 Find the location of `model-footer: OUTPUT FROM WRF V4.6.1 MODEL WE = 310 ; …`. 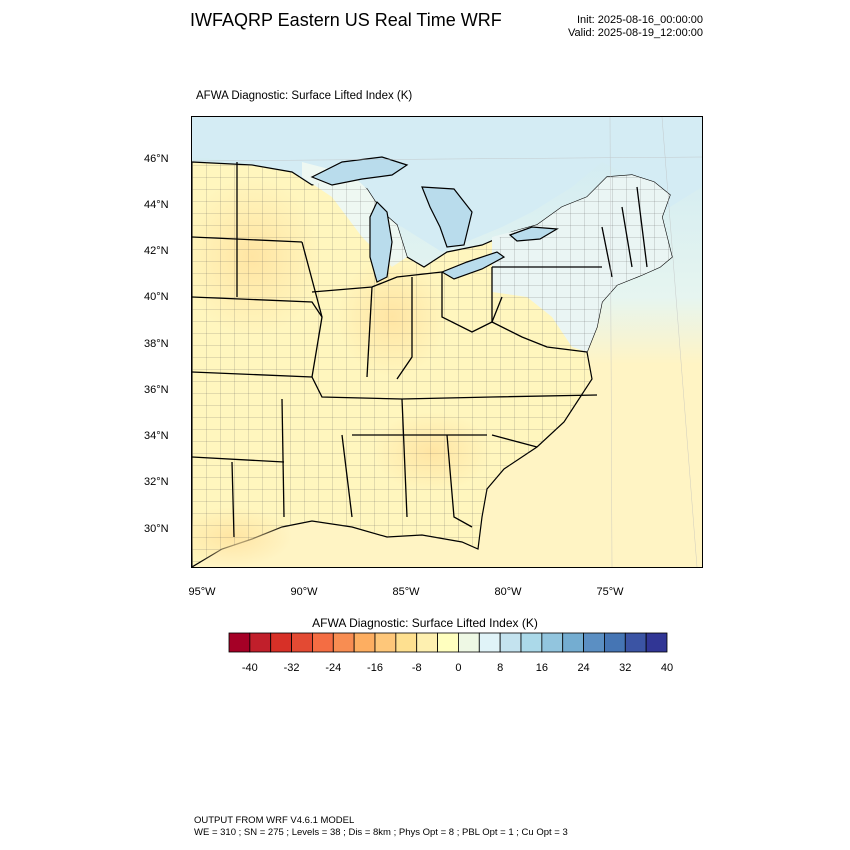

model-footer: OUTPUT FROM WRF V4.6.1 MODEL WE = 310 ; … is located at coordinates (381, 827).